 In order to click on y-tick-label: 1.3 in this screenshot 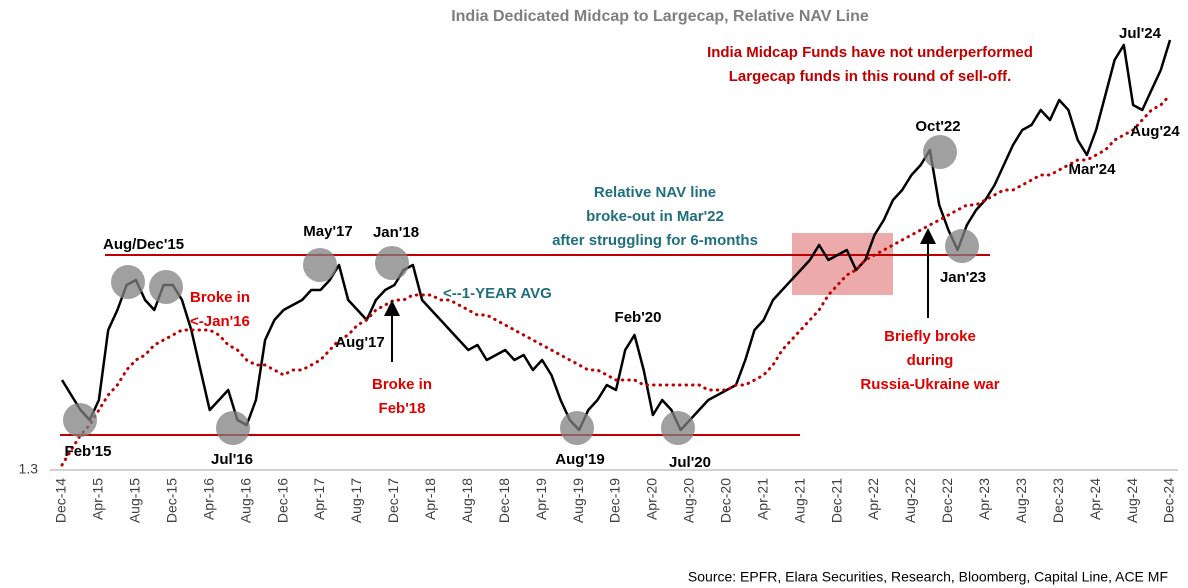, I will do `click(29, 469)`.